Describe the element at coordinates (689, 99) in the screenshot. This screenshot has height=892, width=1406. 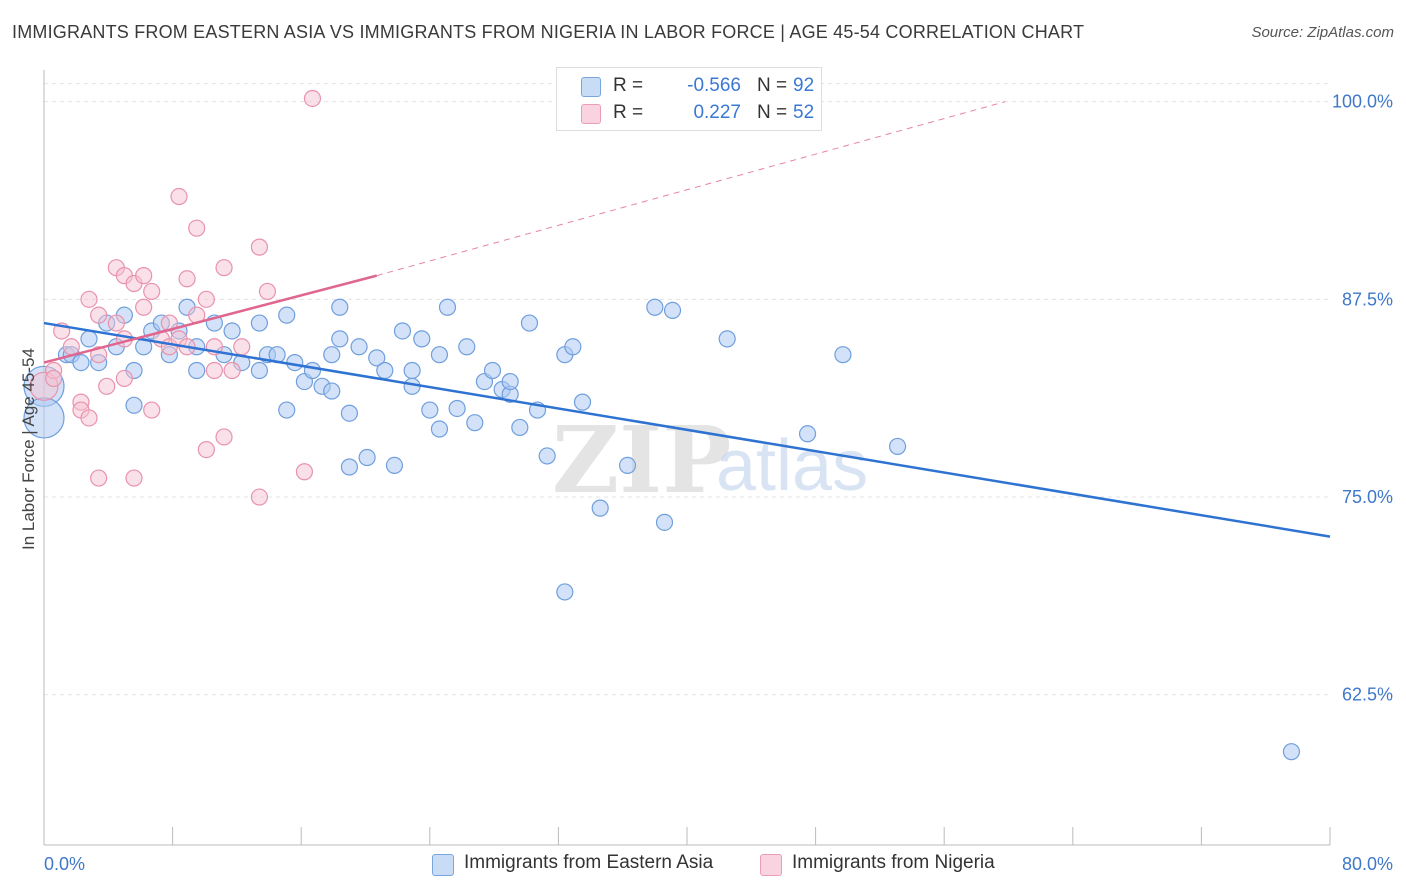
I see `correlation-legend: R = -0.566 N = 92 R = 0.227 N = 52` at that location.